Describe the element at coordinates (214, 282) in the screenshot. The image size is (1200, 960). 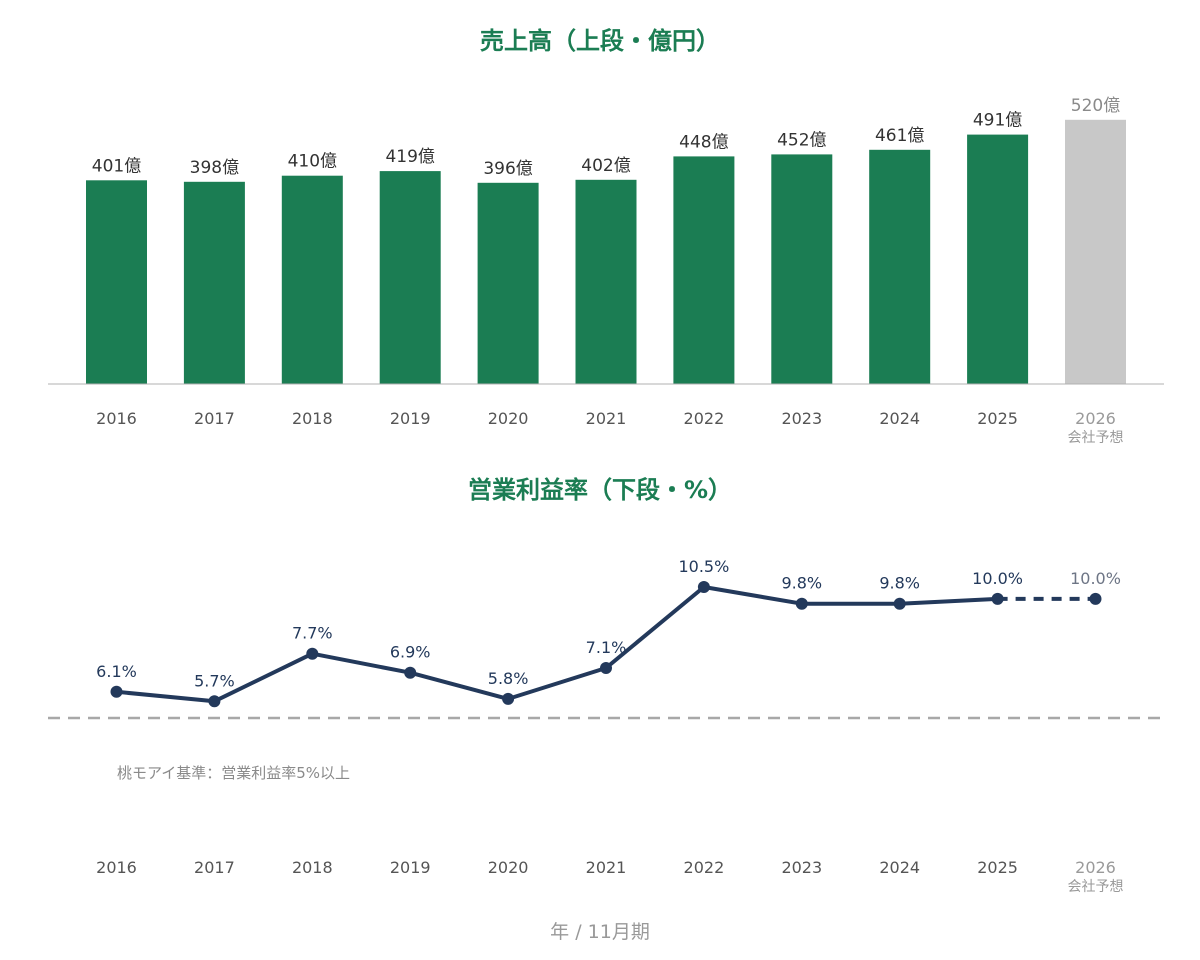
I see `sales-bar-2017` at that location.